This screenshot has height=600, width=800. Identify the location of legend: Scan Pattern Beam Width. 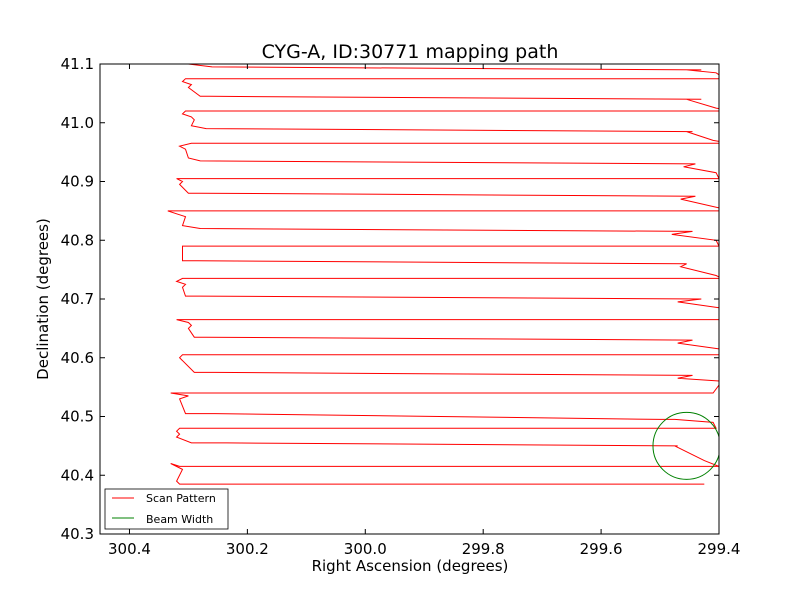
(166, 509).